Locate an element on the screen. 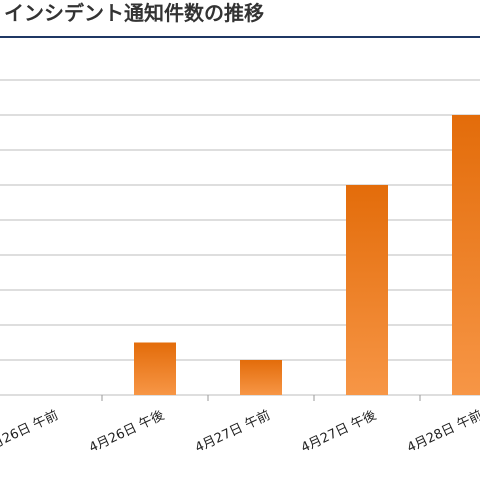 Image resolution: width=480 pixels, height=480 pixels. x-tick-label: 4月26日 午前 is located at coordinates (30, 431).